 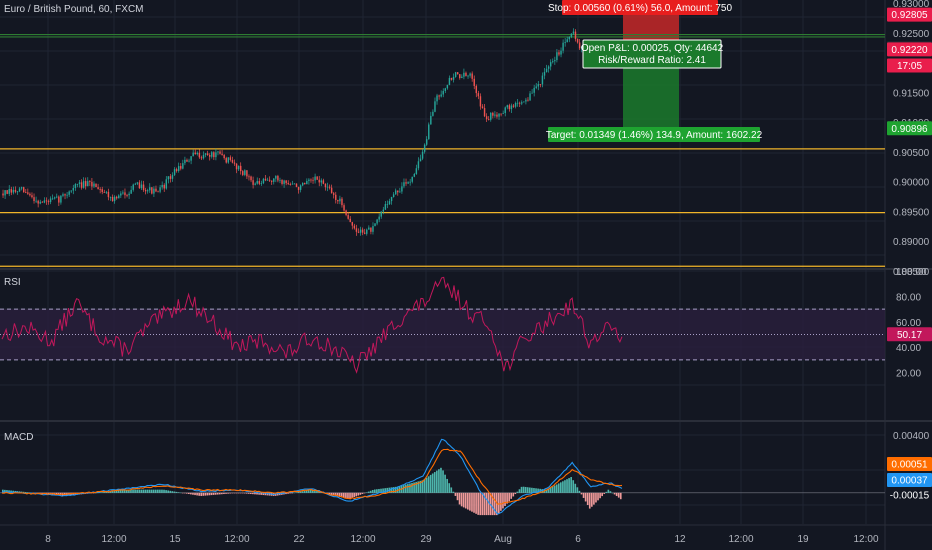 I want to click on stop-label: Stop: 0.00560 (0.61%) 56.0, Amount: 750, so click(x=640, y=7).